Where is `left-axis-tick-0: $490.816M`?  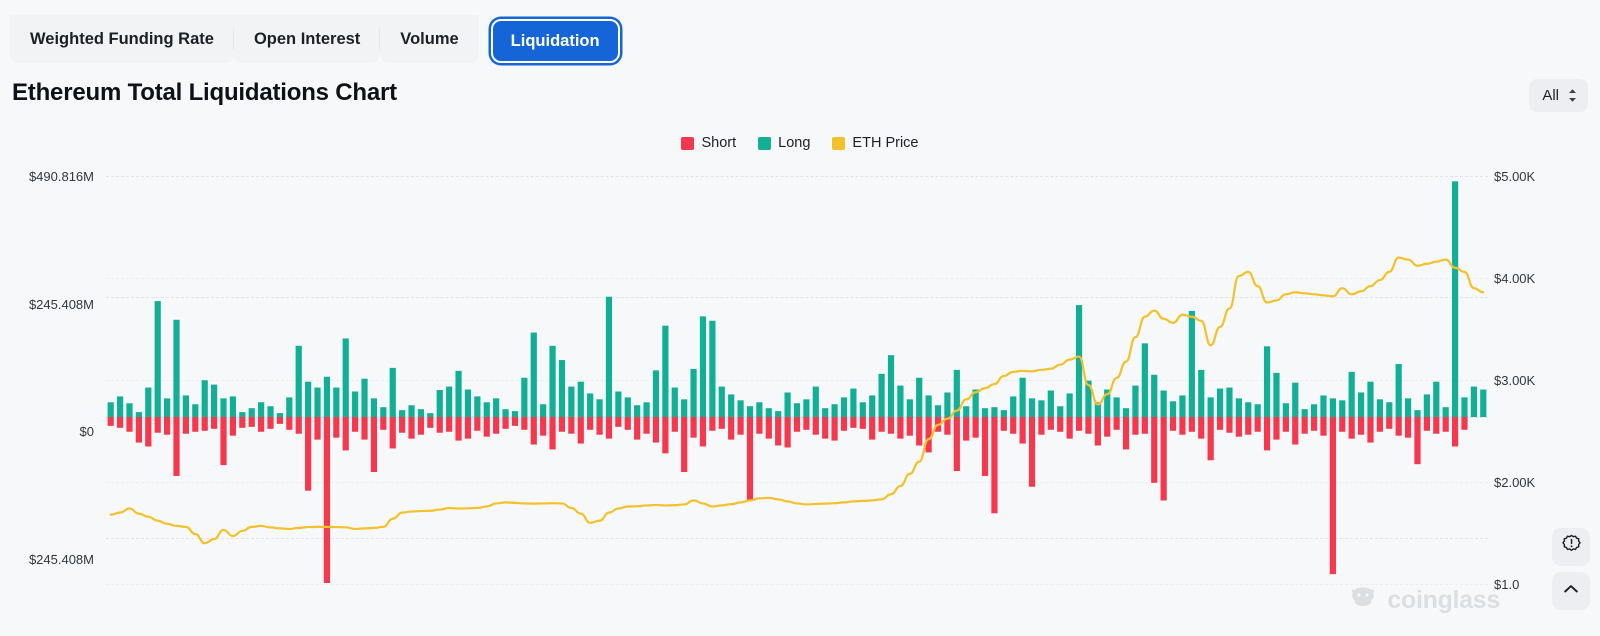 left-axis-tick-0: $490.816M is located at coordinates (61, 176).